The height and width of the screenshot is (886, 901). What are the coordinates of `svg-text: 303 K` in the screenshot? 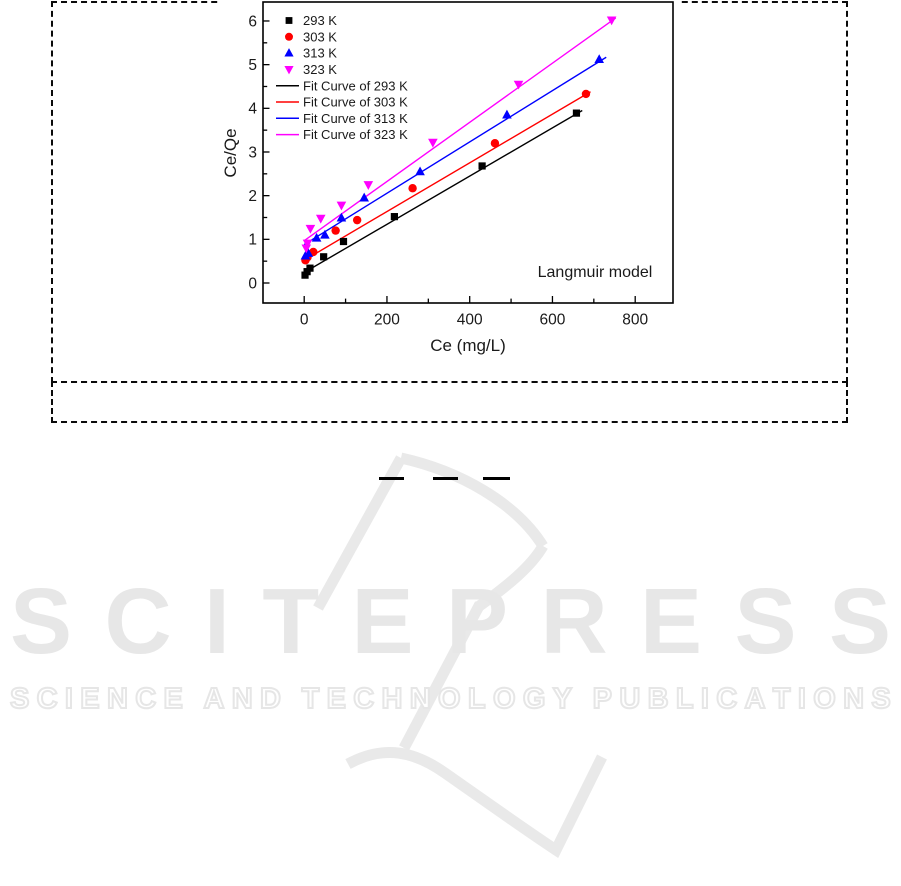 It's located at (320, 36).